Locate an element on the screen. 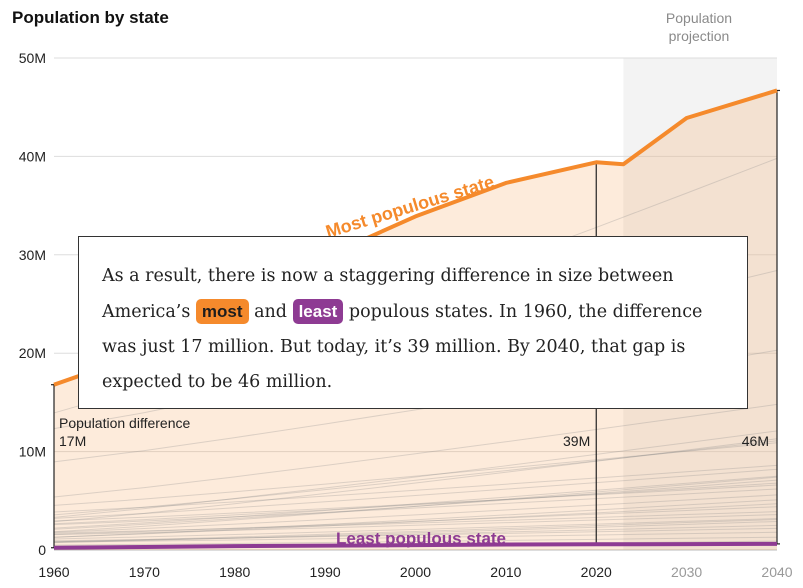 The width and height of the screenshot is (803, 588). callout-text-2: and is located at coordinates (270, 312).